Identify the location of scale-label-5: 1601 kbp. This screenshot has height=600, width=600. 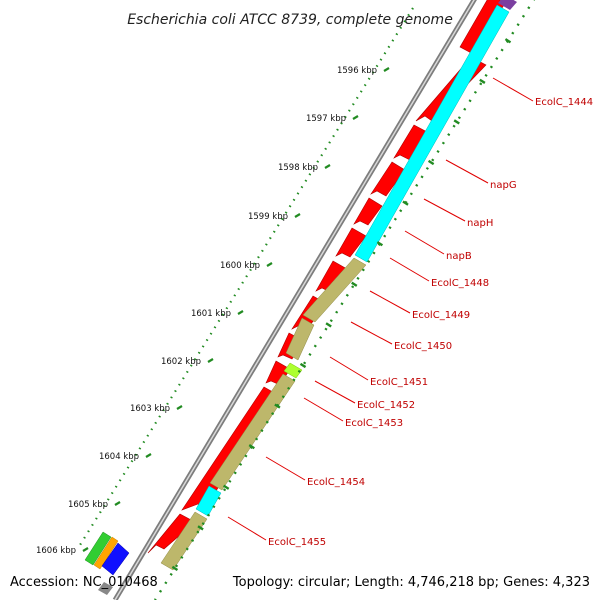
(211, 314).